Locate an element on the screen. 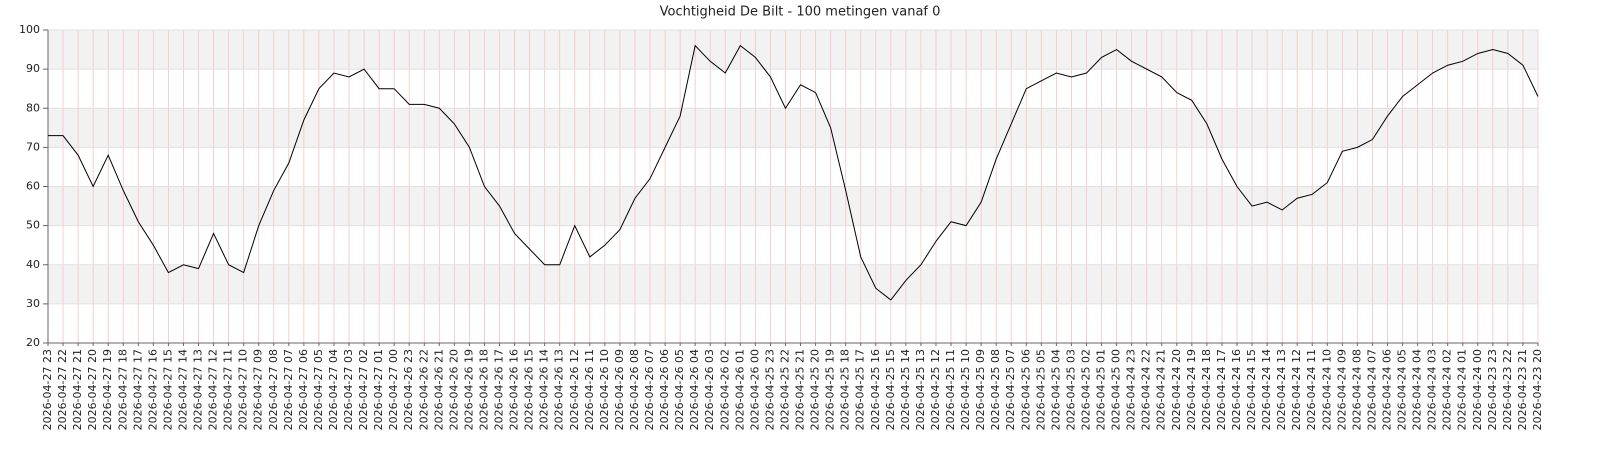 Image resolution: width=1600 pixels, height=450 pixels. x-tick-label: 2026-04-24 04 is located at coordinates (1417, 389).